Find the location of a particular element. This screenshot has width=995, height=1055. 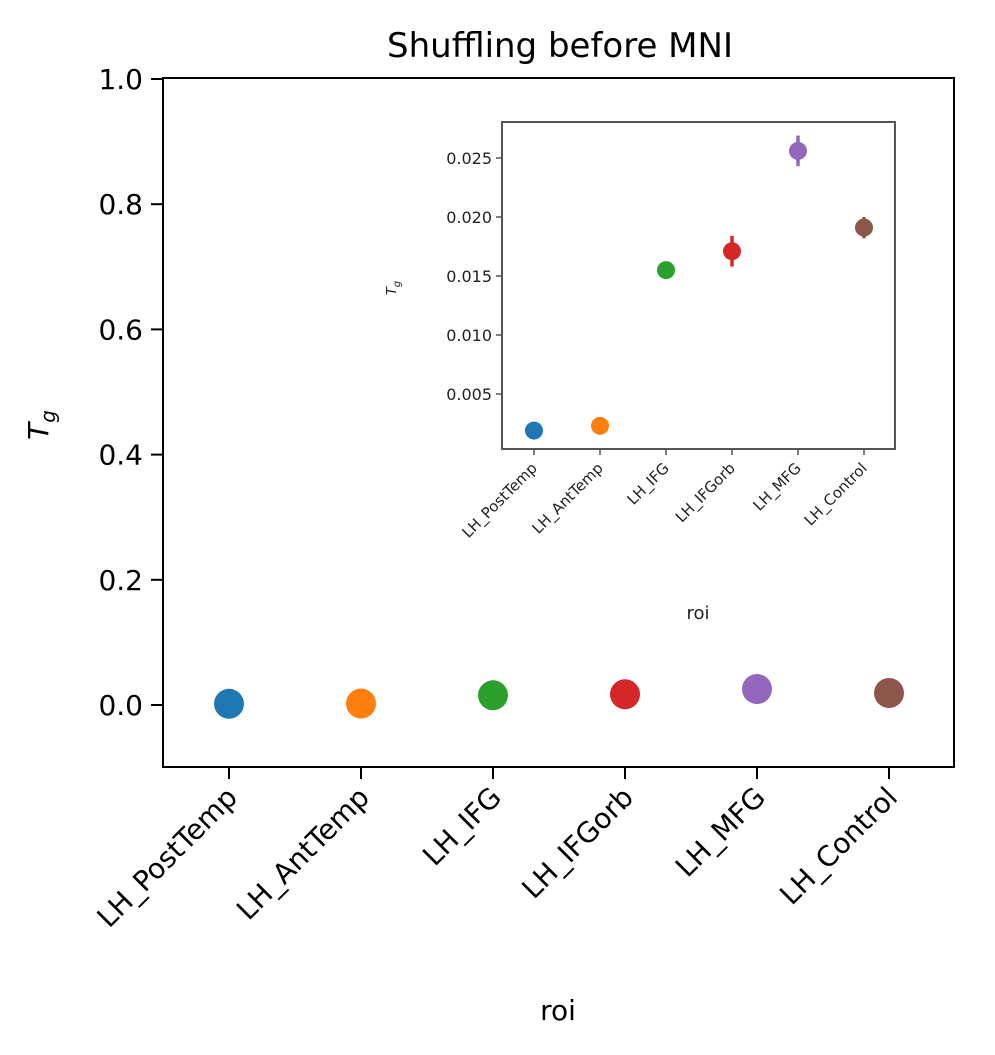

y-tick-label: 0.4 is located at coordinates (120, 455).